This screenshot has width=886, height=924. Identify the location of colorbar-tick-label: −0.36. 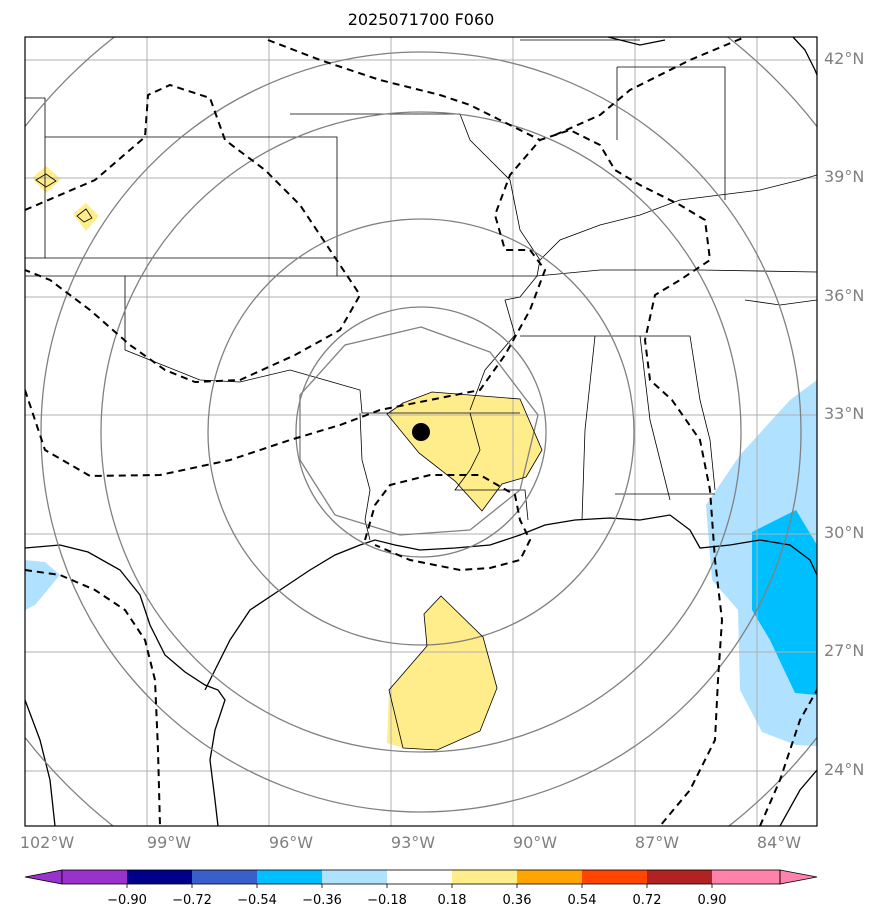
(322, 900).